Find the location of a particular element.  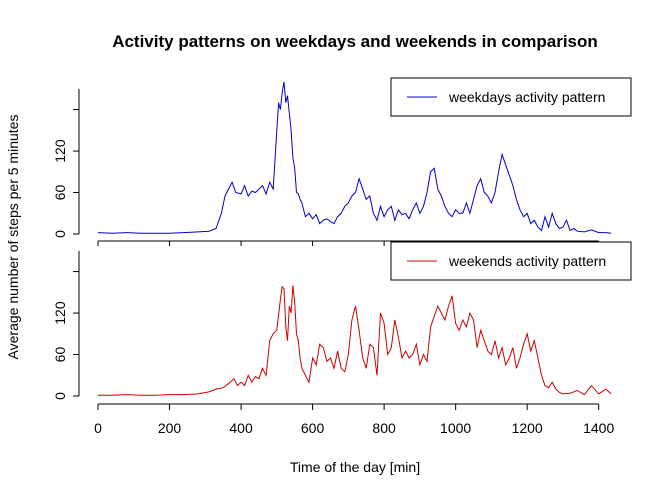

weekends-legend-label: weekends activity pattern is located at coordinates (527, 261).